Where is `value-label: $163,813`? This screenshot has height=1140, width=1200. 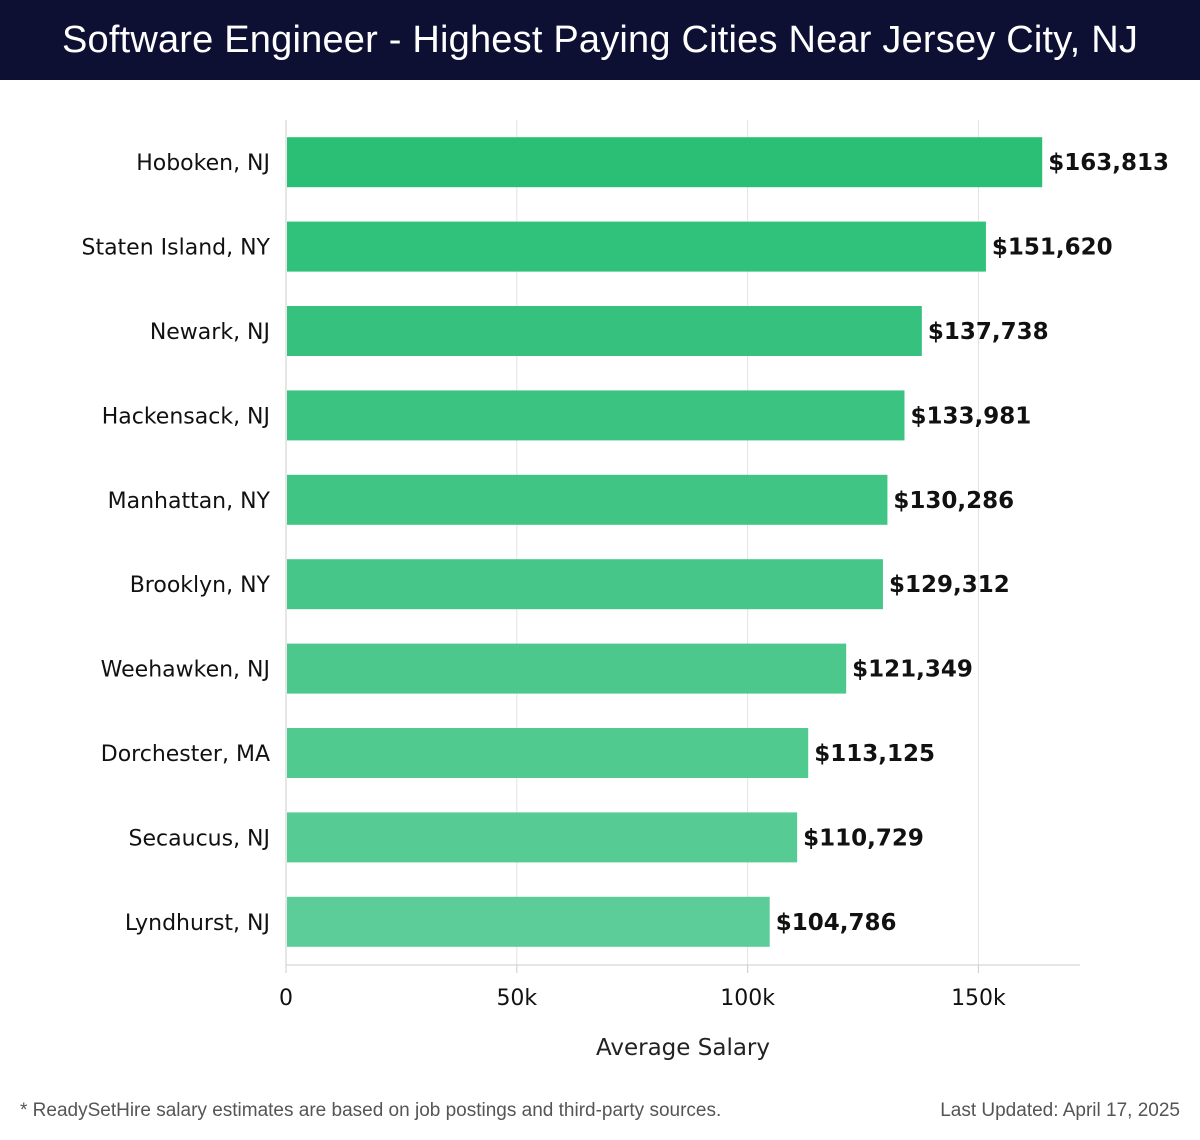 value-label: $163,813 is located at coordinates (1108, 163).